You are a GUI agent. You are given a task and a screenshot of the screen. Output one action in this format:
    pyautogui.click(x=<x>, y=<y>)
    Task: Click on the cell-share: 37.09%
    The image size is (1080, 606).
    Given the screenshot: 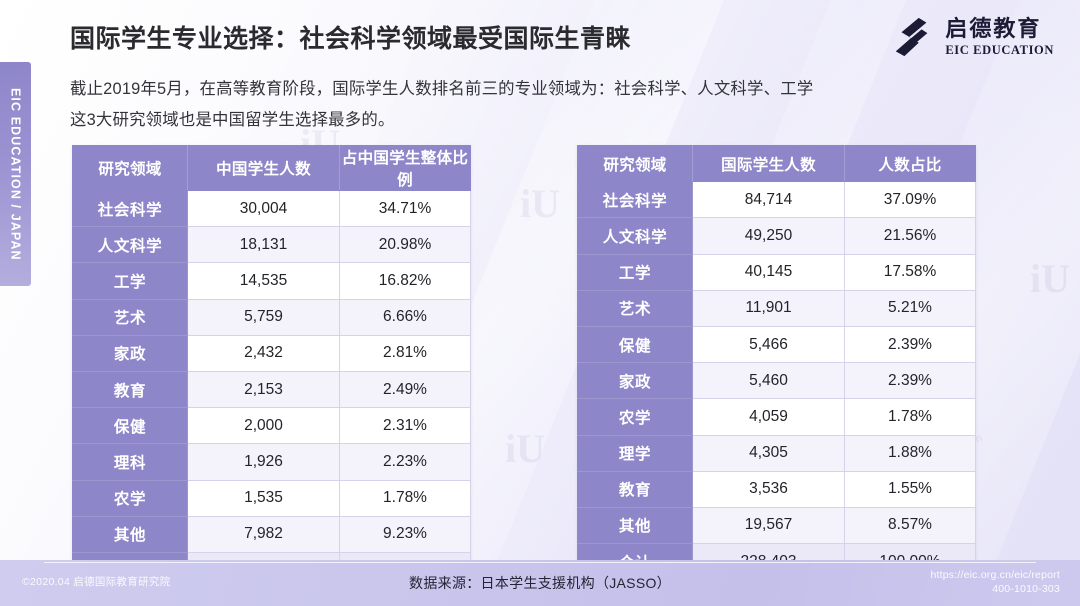 What is the action you would take?
    pyautogui.click(x=910, y=200)
    